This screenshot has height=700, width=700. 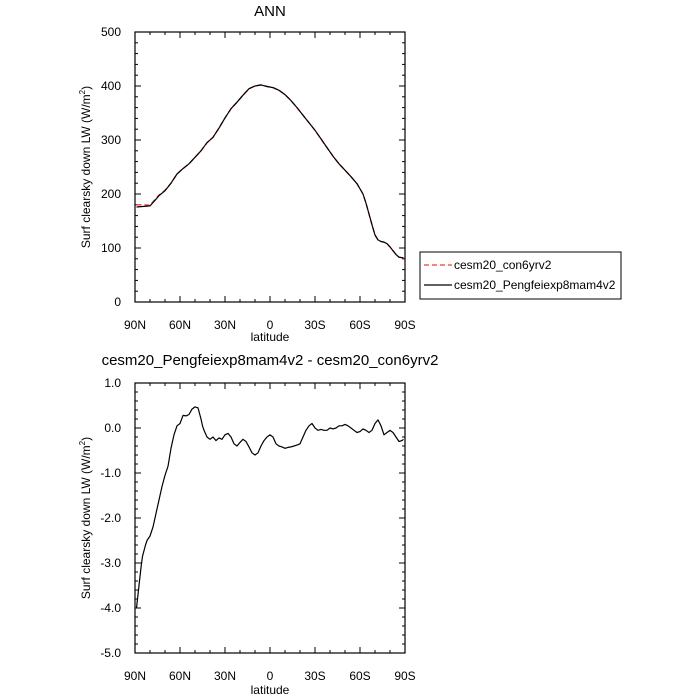 I want to click on y-tick-label: 0.0, so click(x=112, y=428).